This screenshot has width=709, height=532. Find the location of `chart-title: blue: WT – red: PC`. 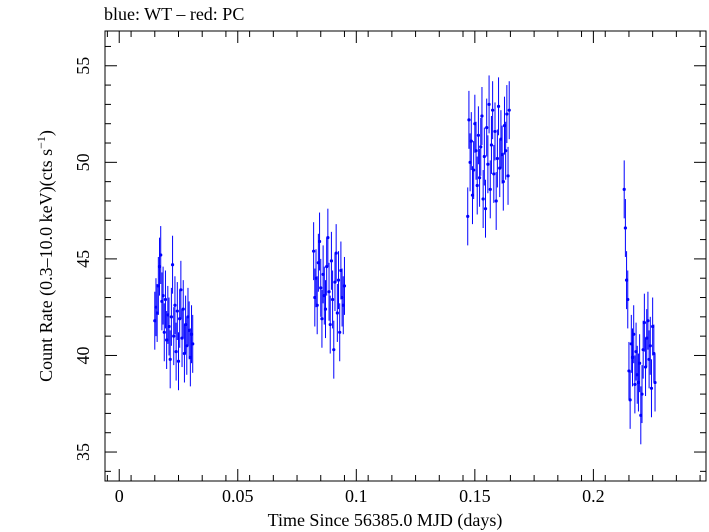

chart-title: blue: WT – red: PC is located at coordinates (174, 14).